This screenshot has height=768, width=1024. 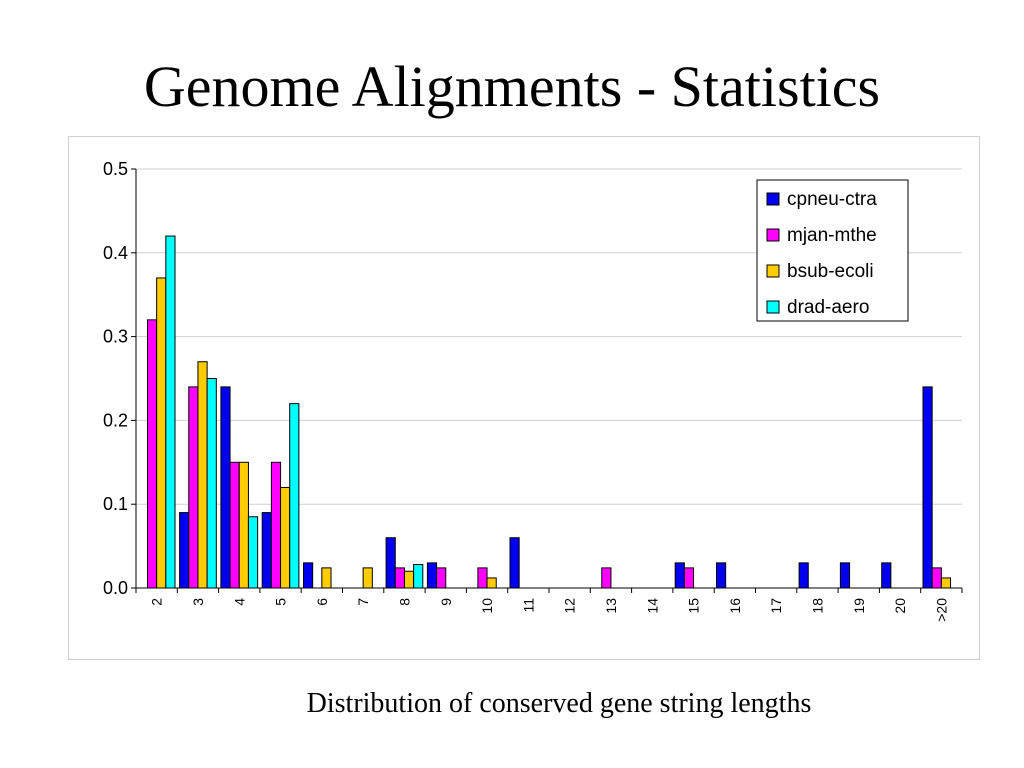 I want to click on legend-label: mjan-mthe, so click(x=832, y=235).